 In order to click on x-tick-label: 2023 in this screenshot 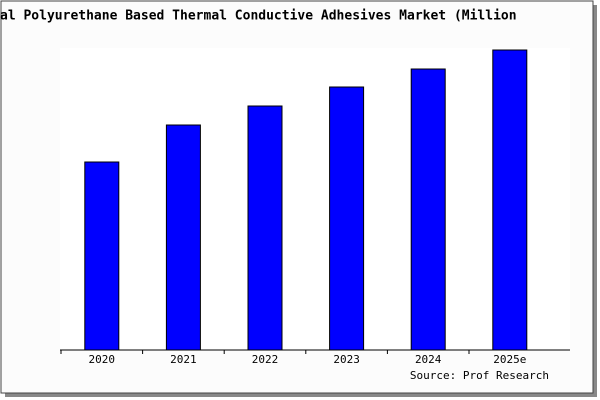, I will do `click(346, 359)`.